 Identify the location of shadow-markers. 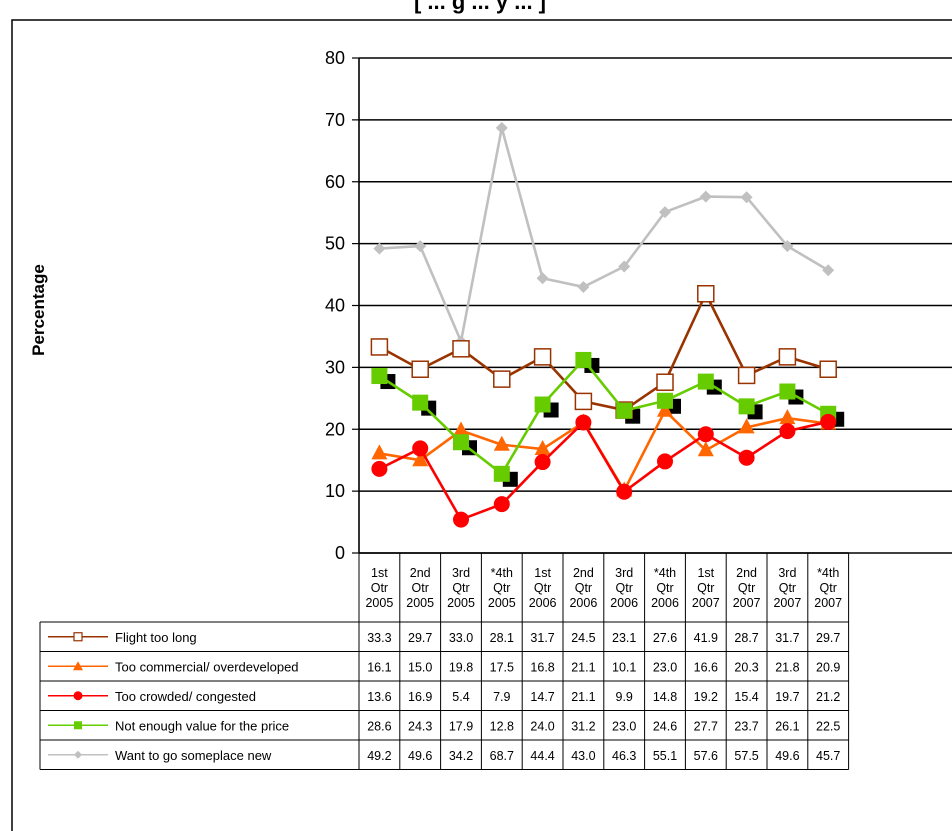
(612, 422).